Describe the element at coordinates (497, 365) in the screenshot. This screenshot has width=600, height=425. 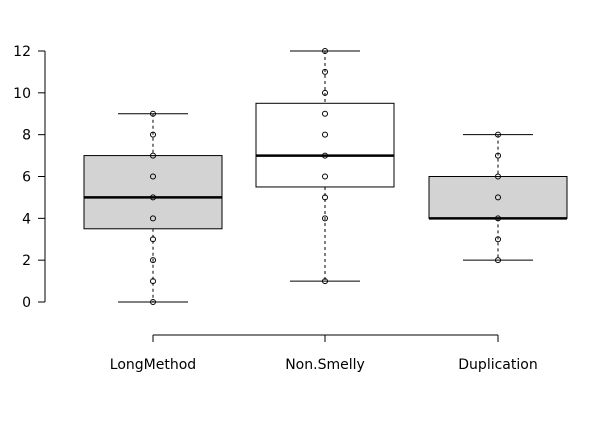
I see `x-tick-label: Duplication` at that location.